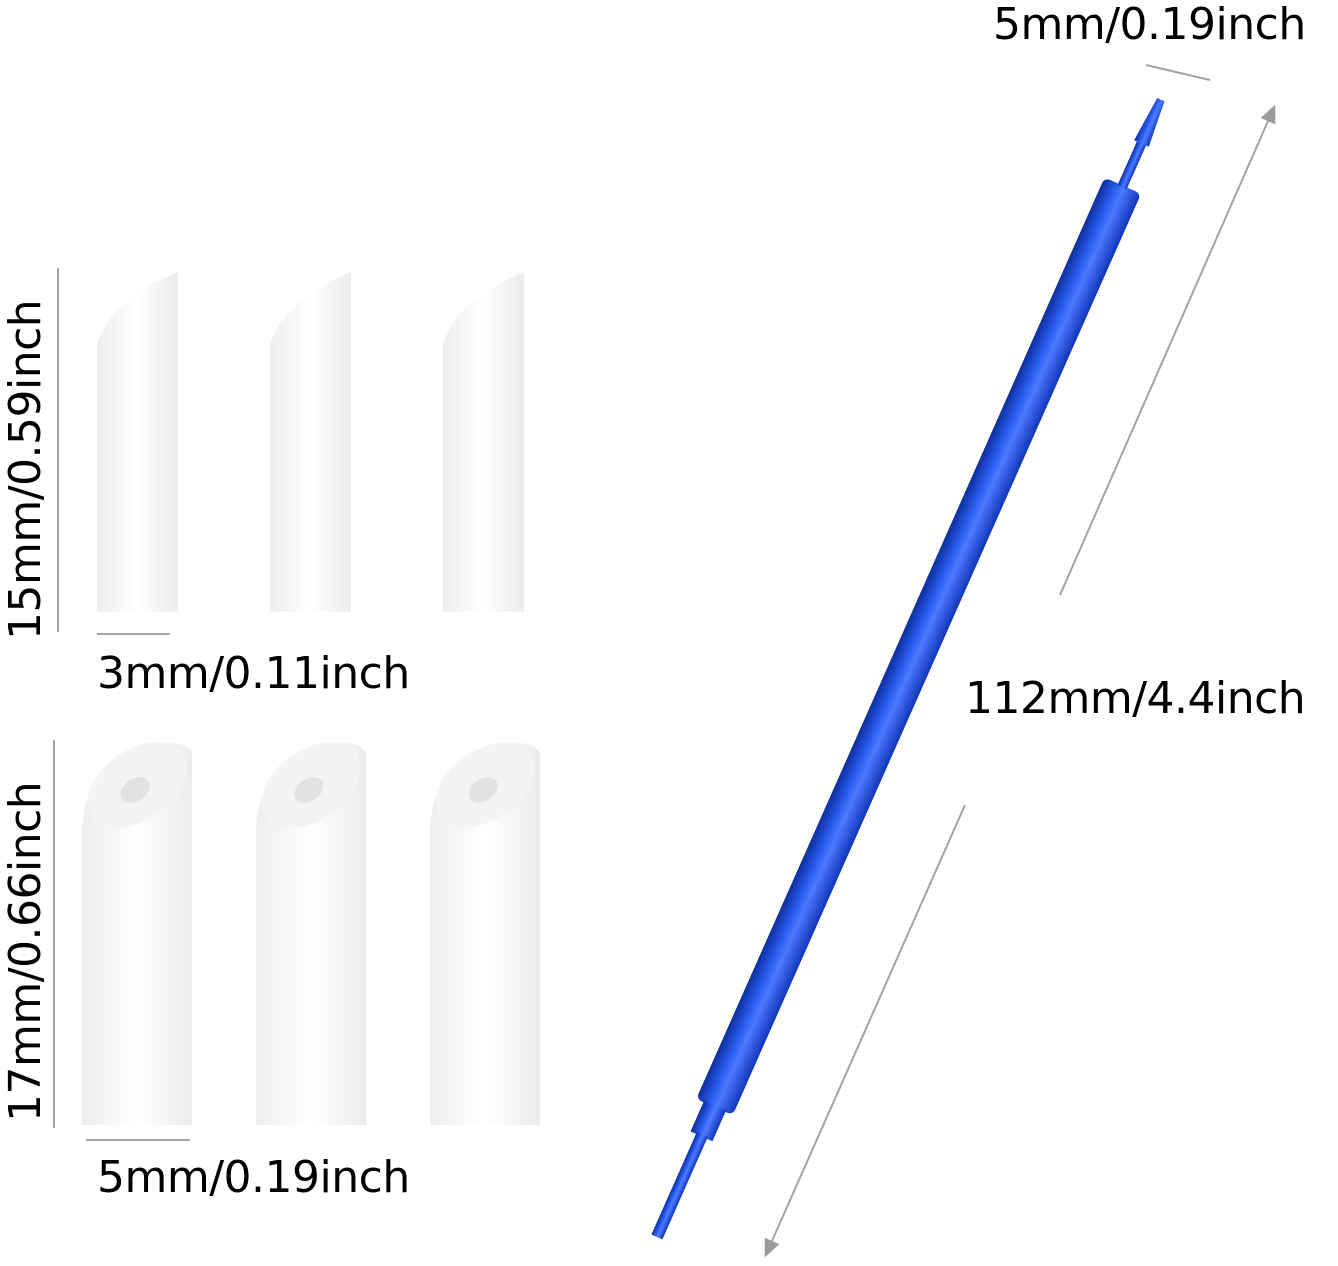 The width and height of the screenshot is (1338, 1266). Describe the element at coordinates (253, 673) in the screenshot. I see `small-tip-width-label: 3mm/0.11inch` at that location.